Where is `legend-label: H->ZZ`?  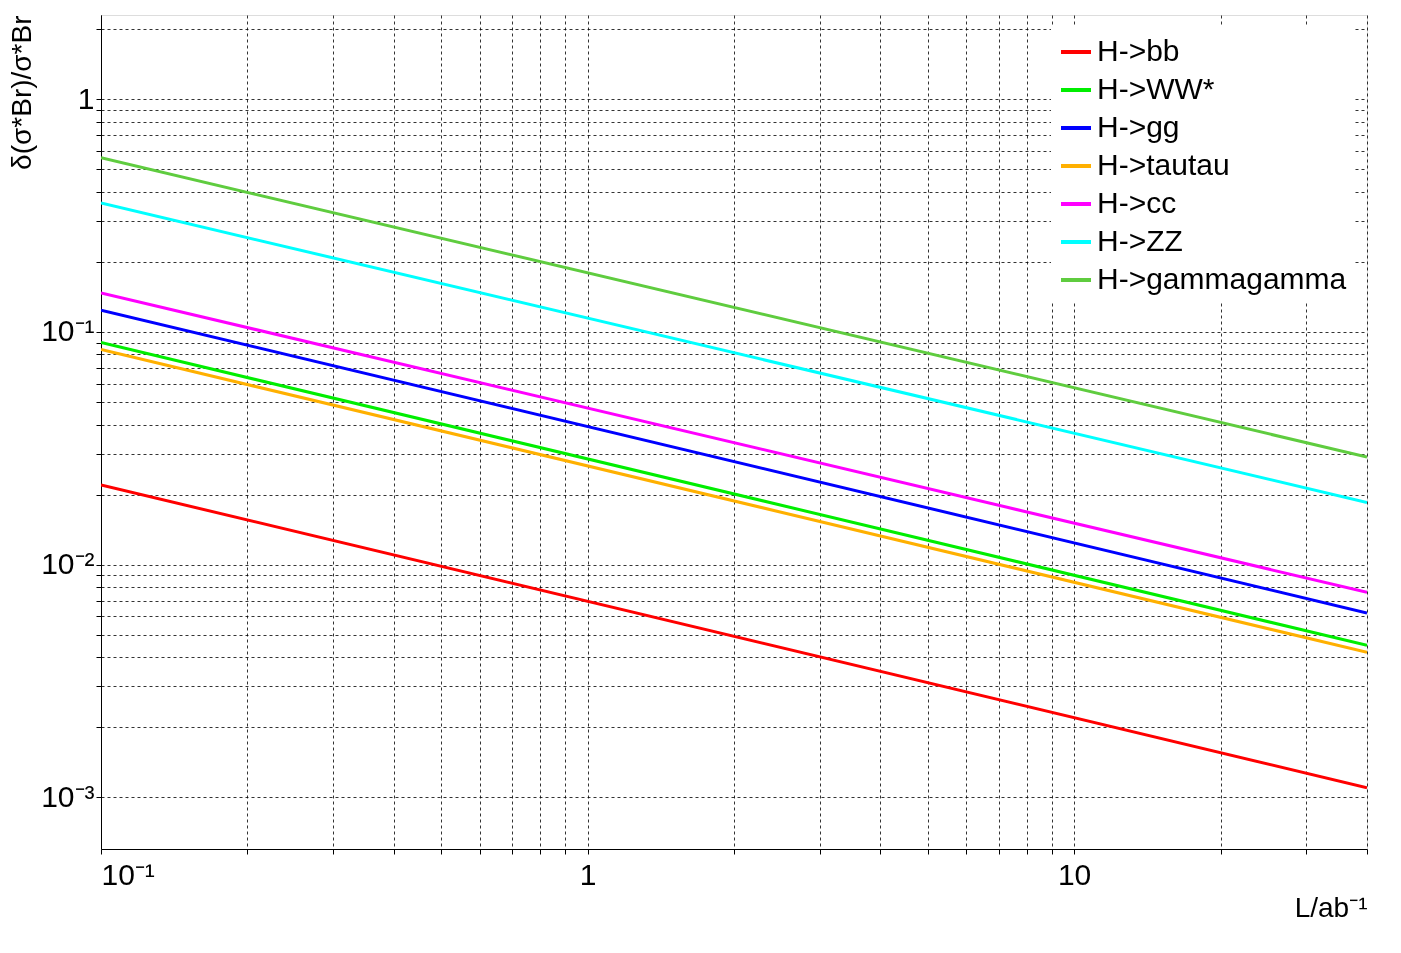 legend-label: H->ZZ is located at coordinates (1140, 240).